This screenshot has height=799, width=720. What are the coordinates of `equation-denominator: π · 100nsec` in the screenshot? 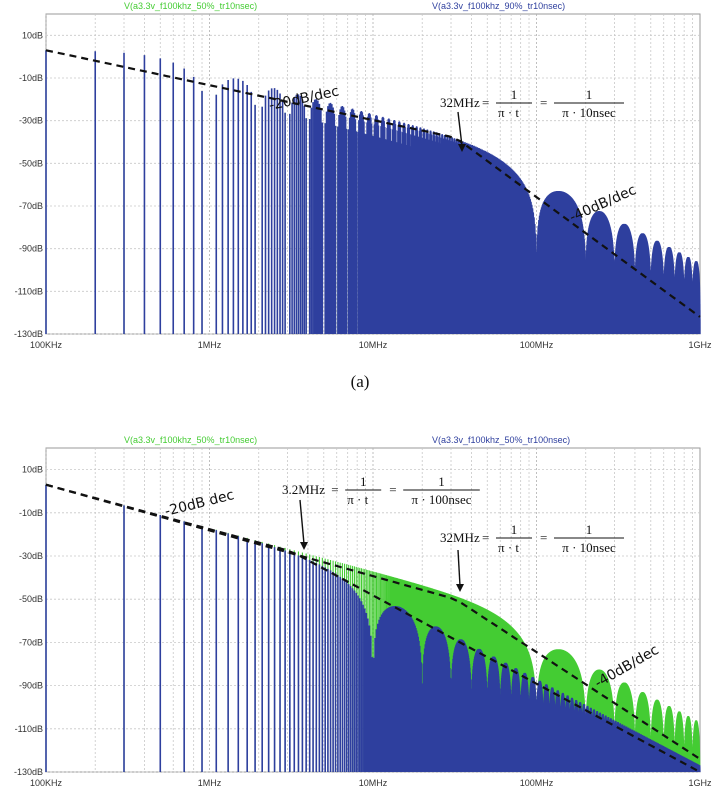 It's located at (442, 499).